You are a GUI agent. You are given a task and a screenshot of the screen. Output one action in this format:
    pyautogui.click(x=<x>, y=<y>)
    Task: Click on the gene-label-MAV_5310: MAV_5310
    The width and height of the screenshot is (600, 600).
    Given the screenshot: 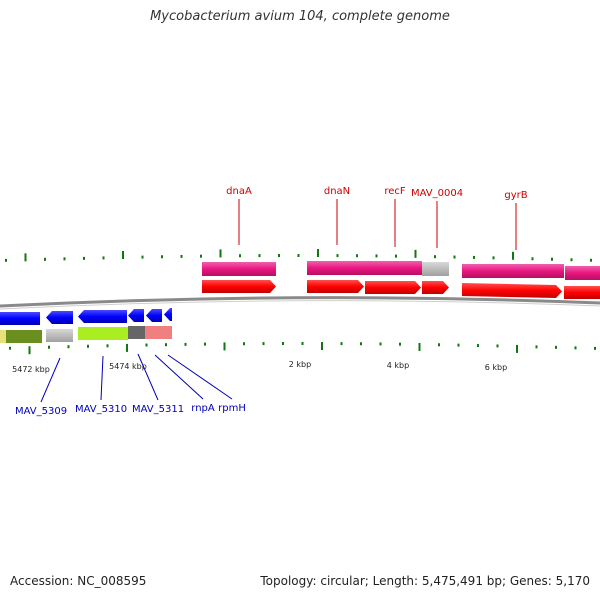 What is the action you would take?
    pyautogui.click(x=101, y=409)
    